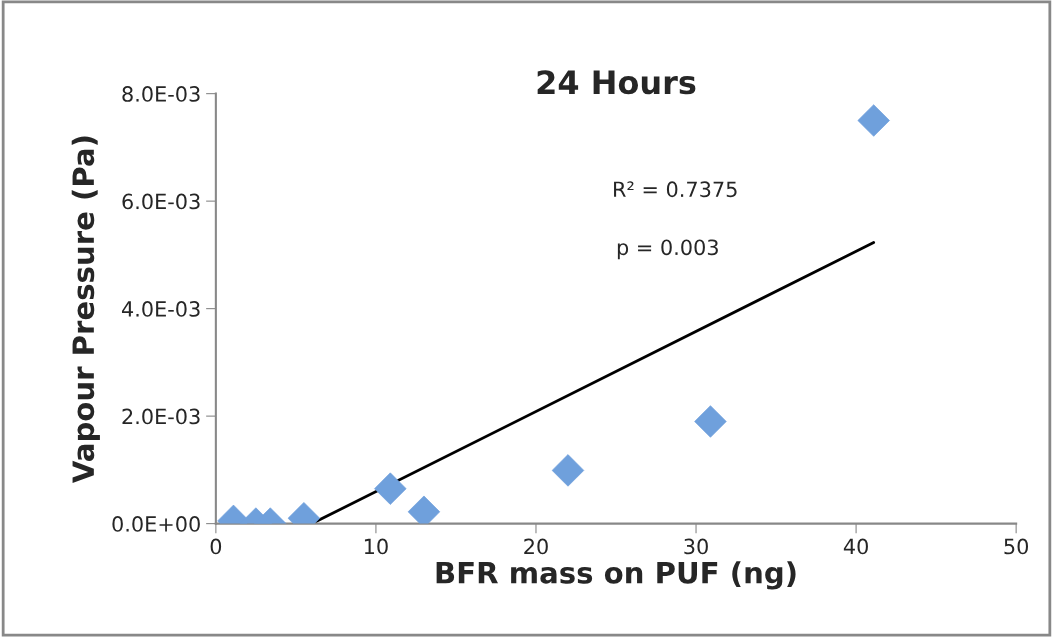 The image size is (1053, 637). What do you see at coordinates (216, 546) in the screenshot?
I see `x-tick-label: 0` at bounding box center [216, 546].